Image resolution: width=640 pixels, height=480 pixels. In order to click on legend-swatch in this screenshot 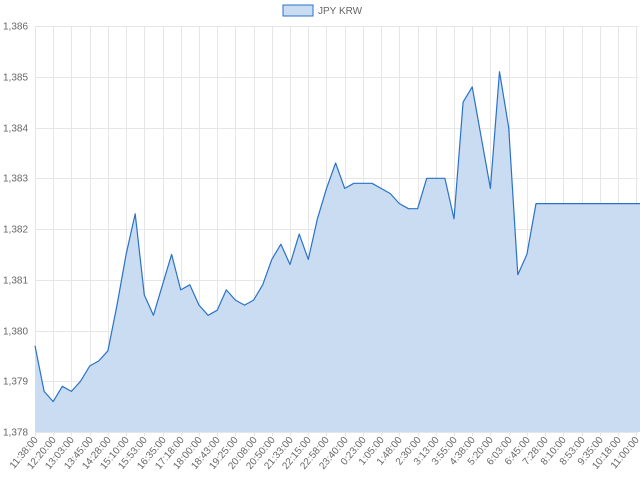, I will do `click(298, 10)`.